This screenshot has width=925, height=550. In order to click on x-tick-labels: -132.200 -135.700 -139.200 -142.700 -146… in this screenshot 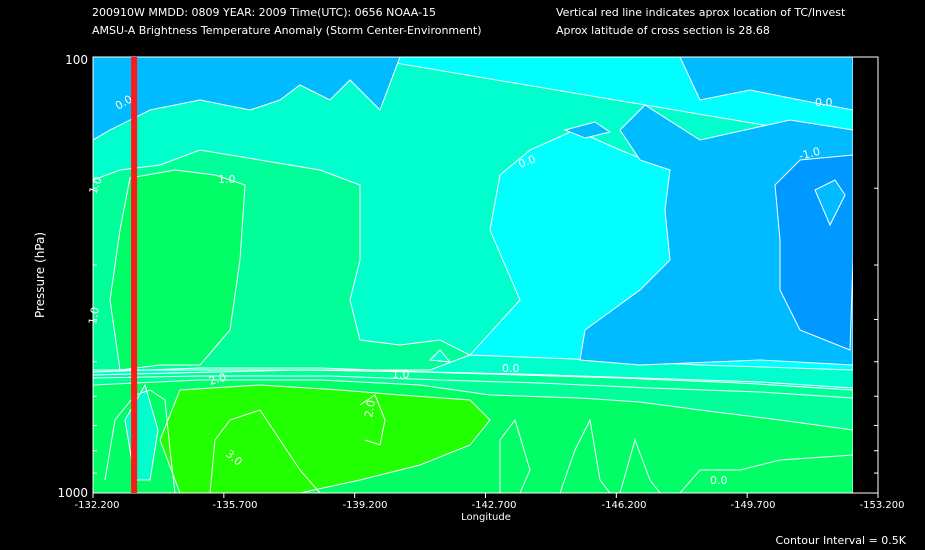, I will do `click(490, 505)`.